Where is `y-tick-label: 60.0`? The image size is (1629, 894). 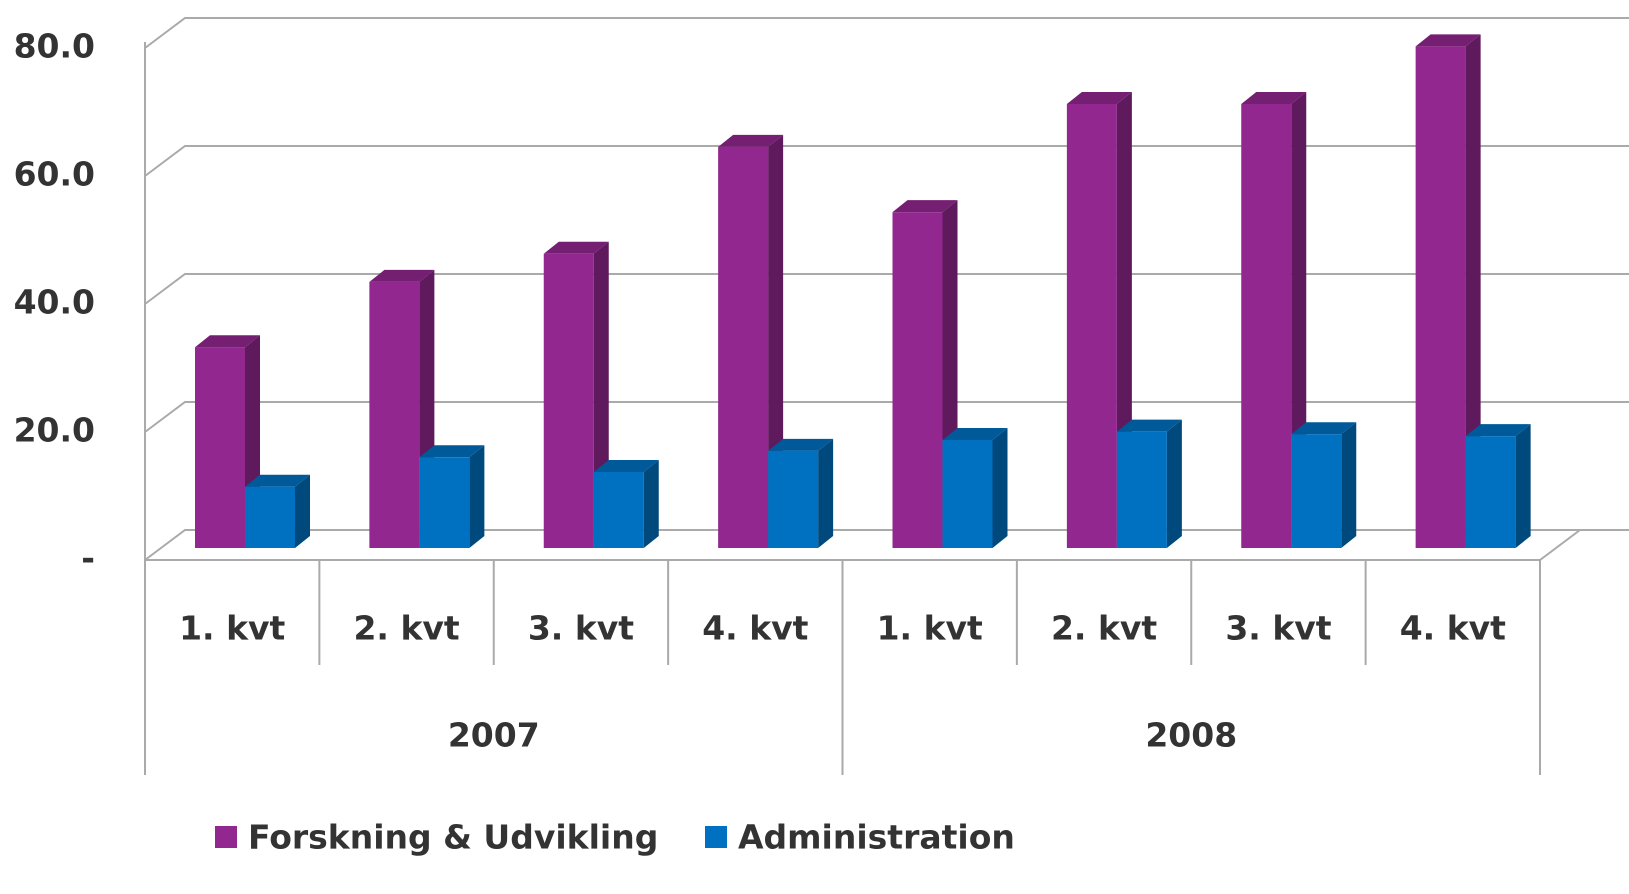
y-tick-label: 60.0 is located at coordinates (54, 174).